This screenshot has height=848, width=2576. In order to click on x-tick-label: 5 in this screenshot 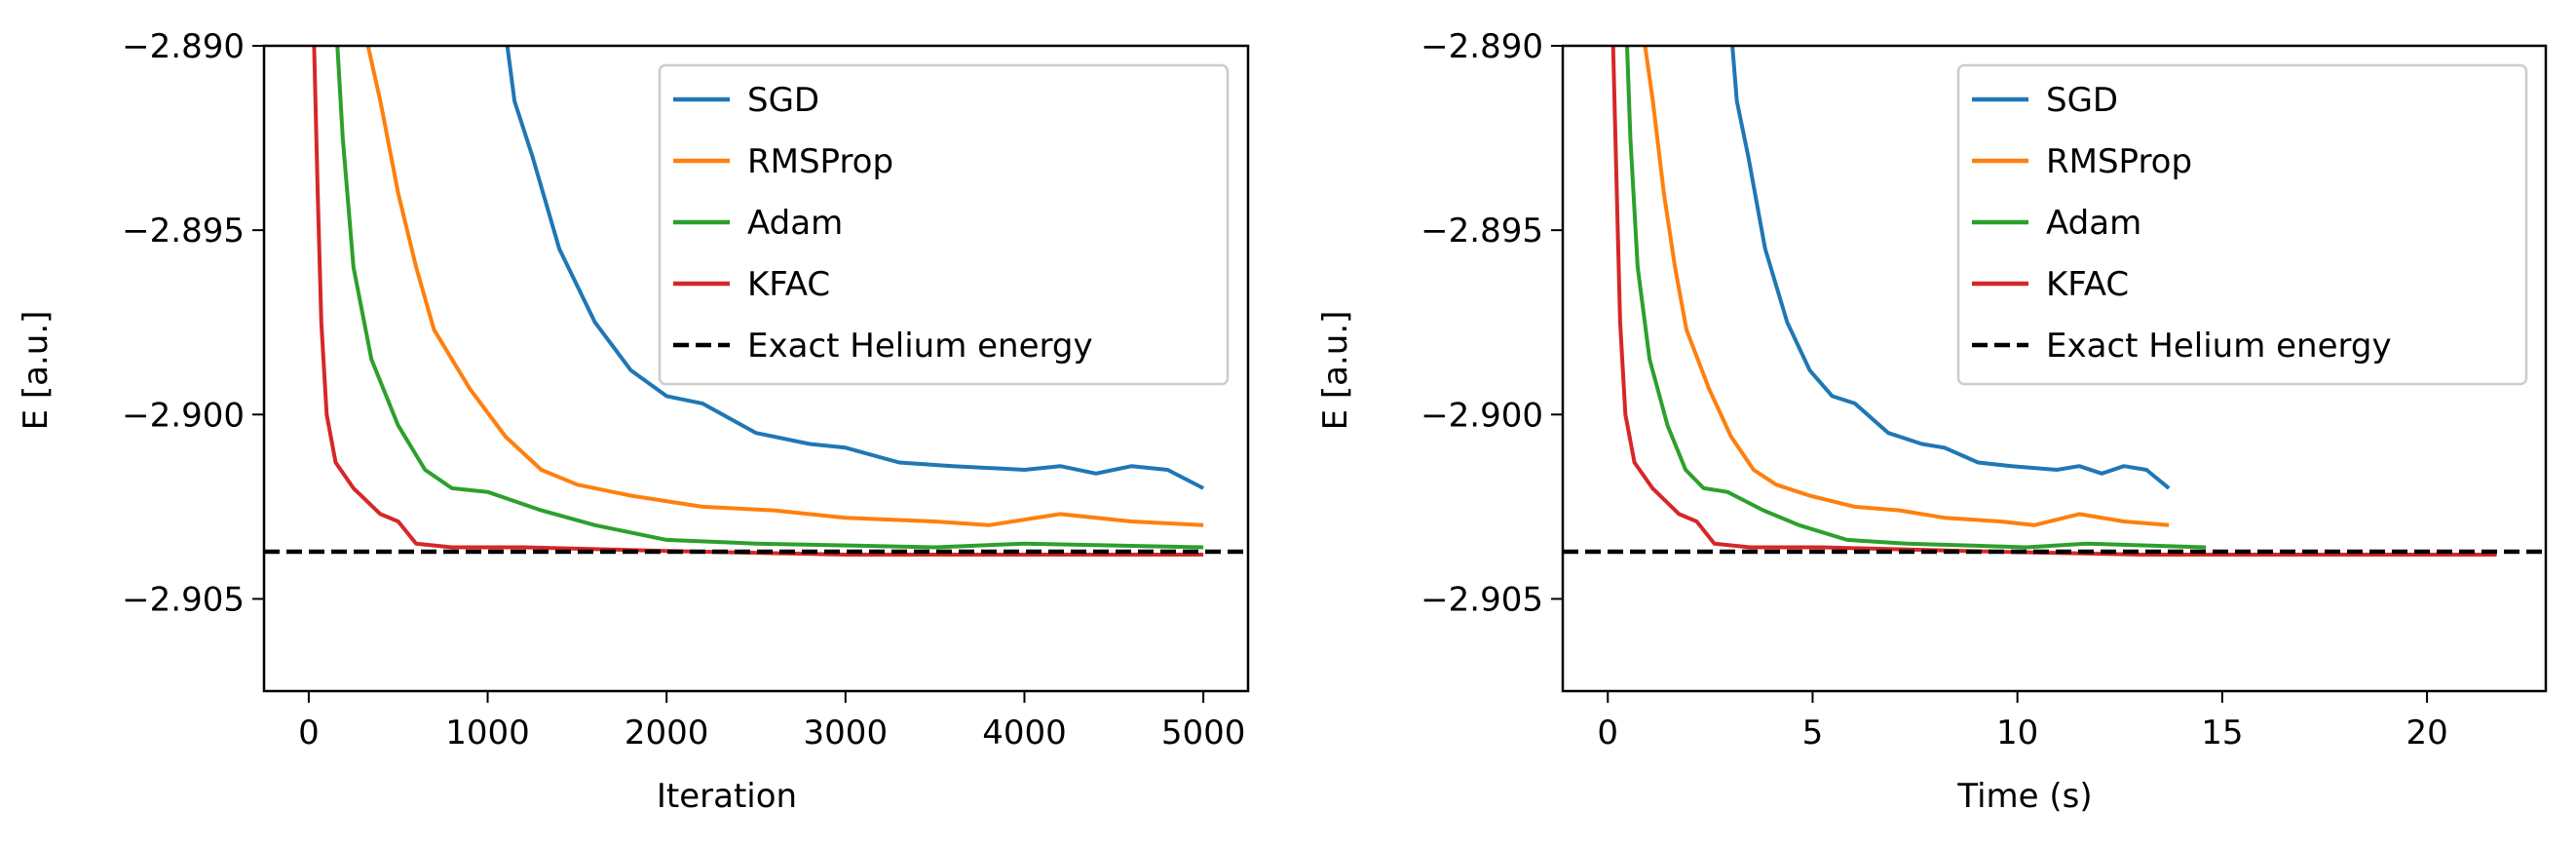, I will do `click(1813, 732)`.